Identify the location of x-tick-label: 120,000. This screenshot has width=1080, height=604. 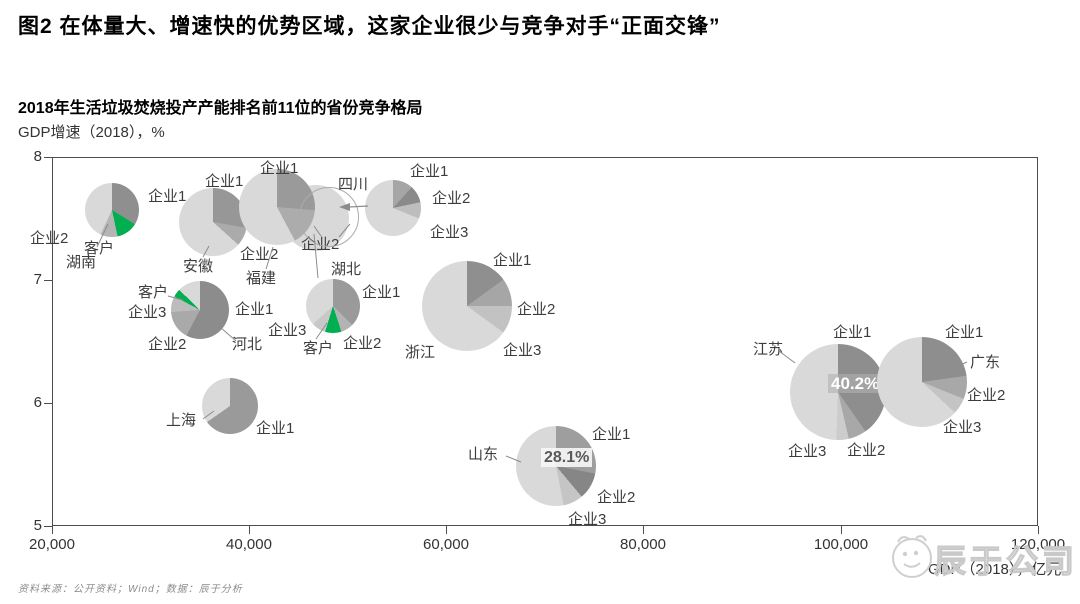
(1038, 544).